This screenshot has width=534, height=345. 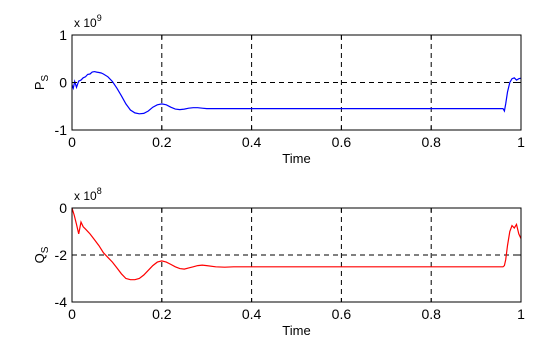 I want to click on y-axis-label-main: P, so click(x=39, y=86).